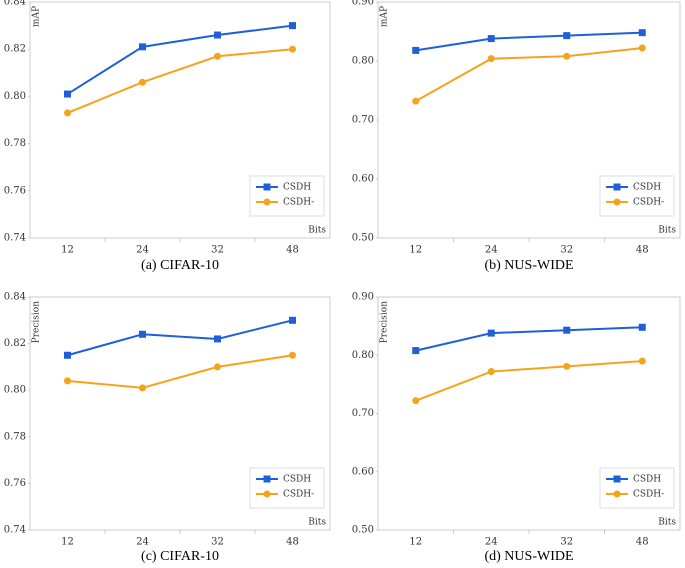  I want to click on caption: (a) CIFAR-10, so click(180, 265).